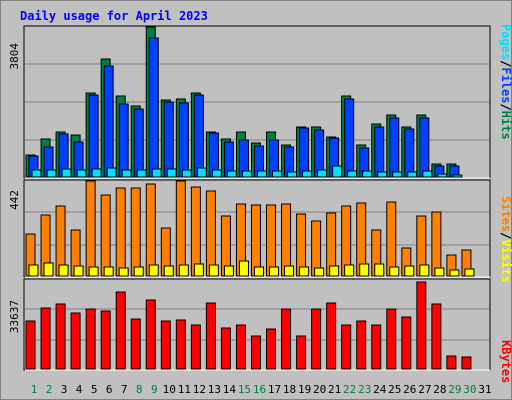  What do you see at coordinates (409, 389) in the screenshot?
I see `x-tick-label: 26` at bounding box center [409, 389].